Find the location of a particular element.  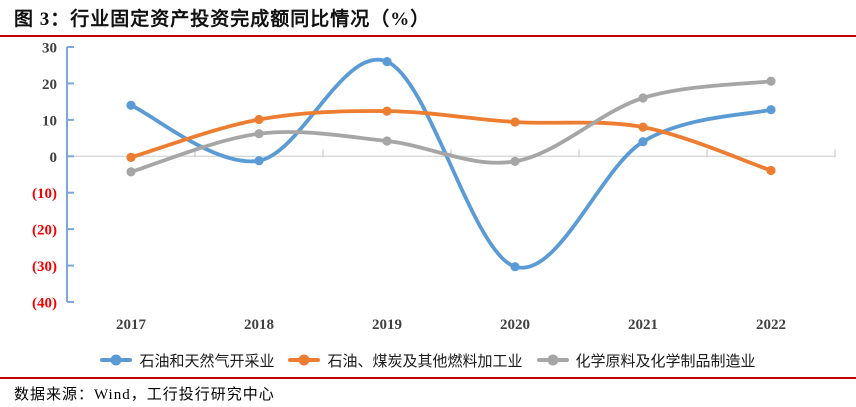

legend-label: 石油、煤炭及其他燃料加工业 is located at coordinates (425, 361).